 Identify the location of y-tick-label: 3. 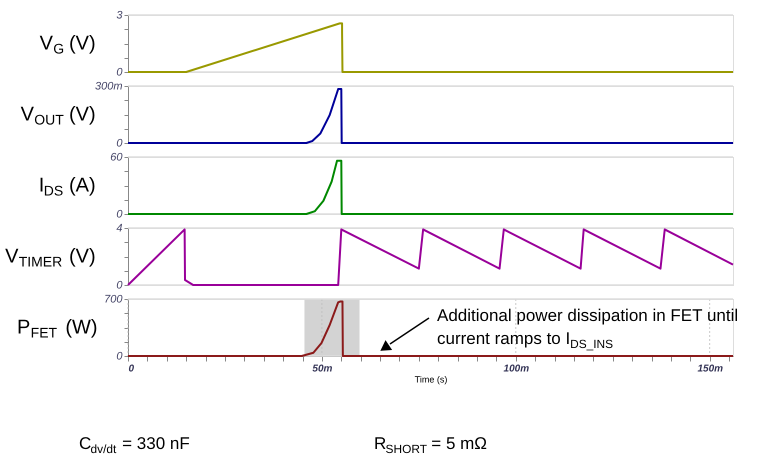
(120, 16).